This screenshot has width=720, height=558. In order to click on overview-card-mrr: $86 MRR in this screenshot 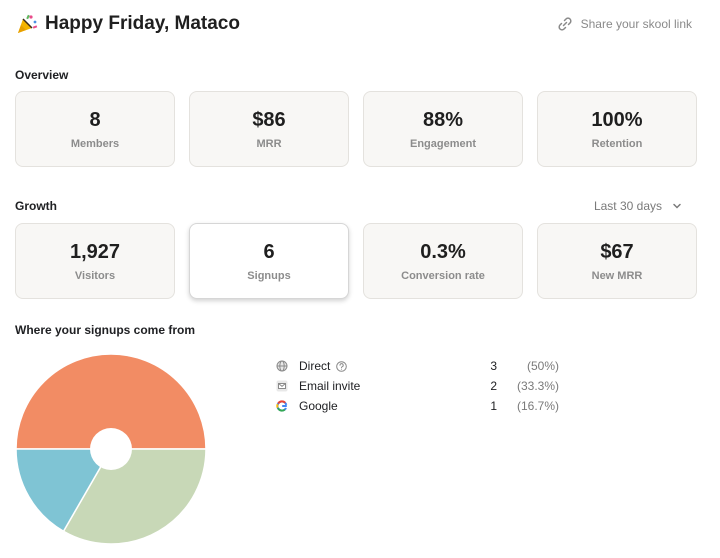, I will do `click(269, 129)`.